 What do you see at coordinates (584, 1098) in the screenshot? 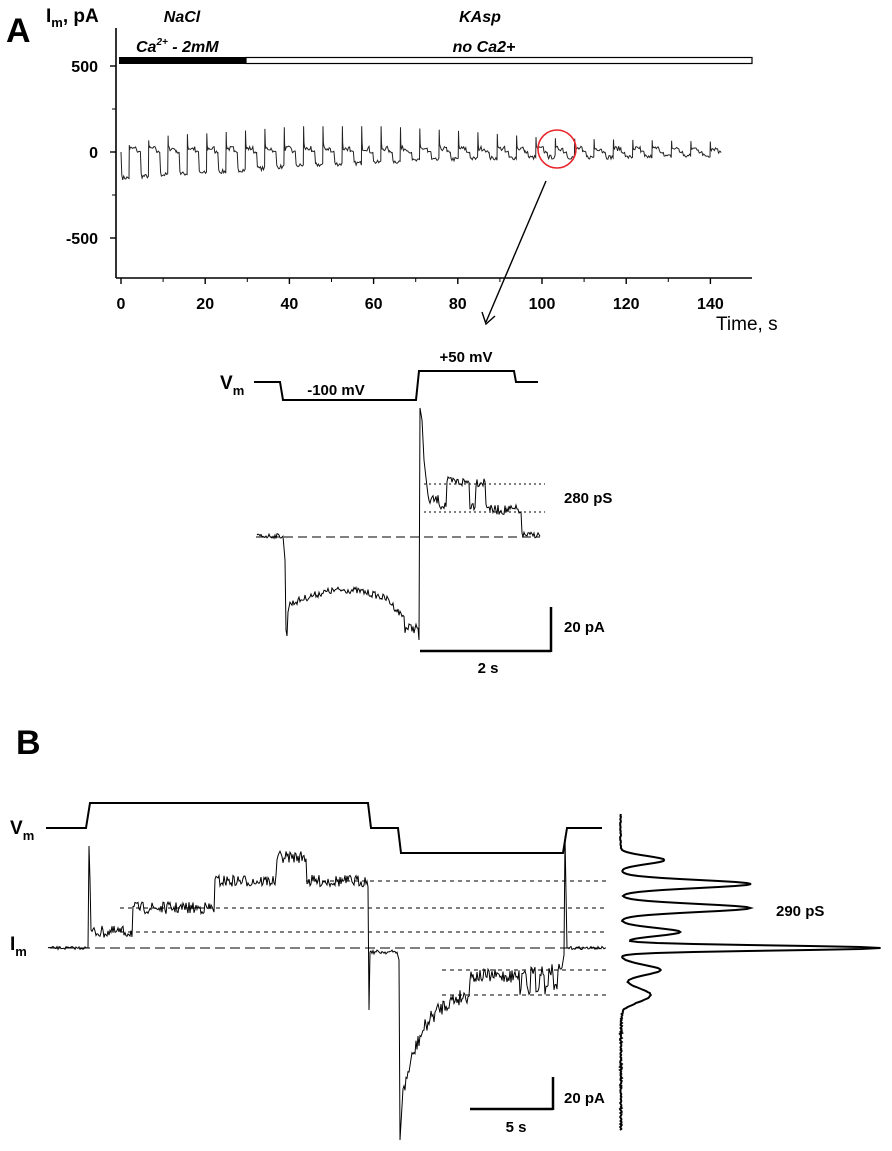
I see `scale-current-b: 20 pA` at bounding box center [584, 1098].